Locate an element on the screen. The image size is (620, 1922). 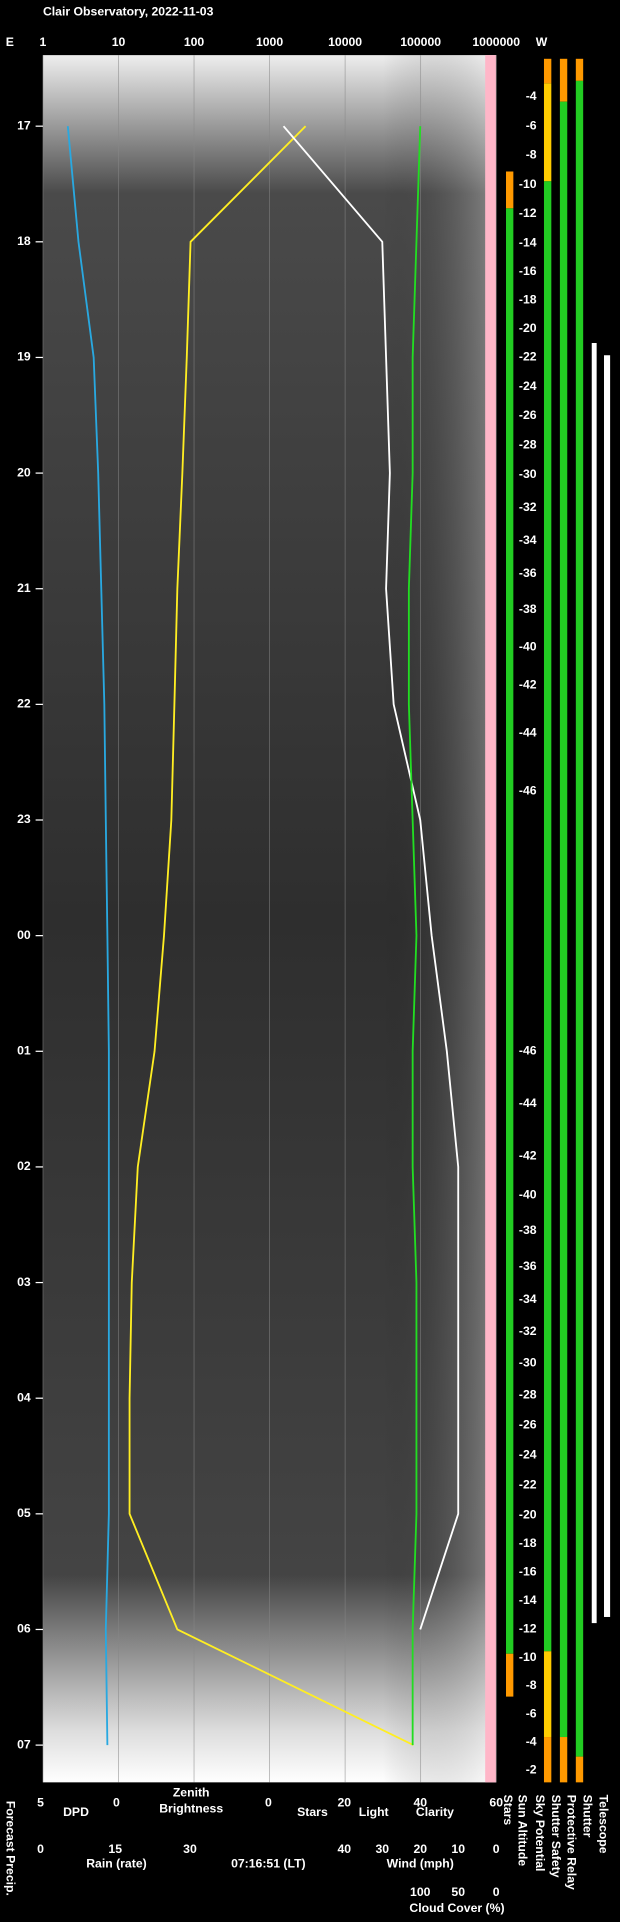
axis-label: Rain (rate) is located at coordinates (116, 1864).